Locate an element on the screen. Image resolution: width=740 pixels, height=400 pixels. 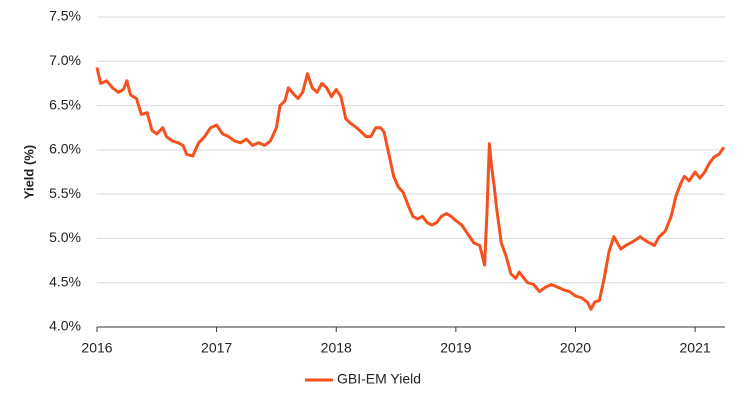
x-tick-label: 2020 is located at coordinates (575, 348).